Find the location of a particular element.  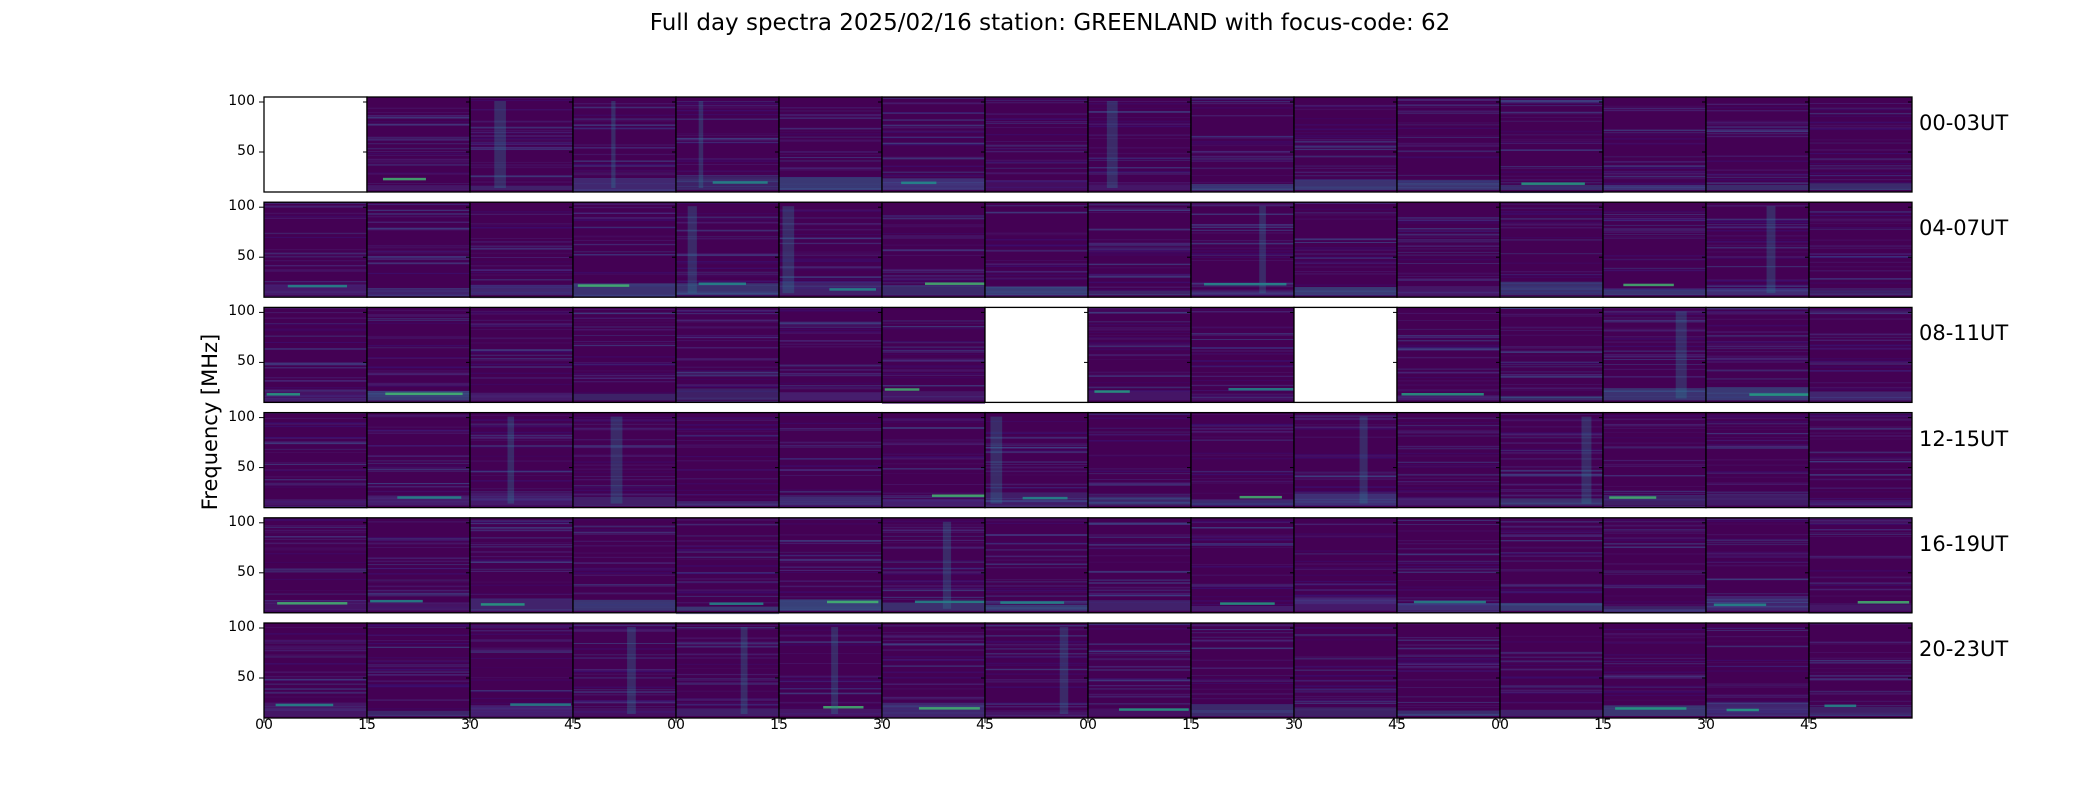

y-tick-label: 50 is located at coordinates (246, 571).